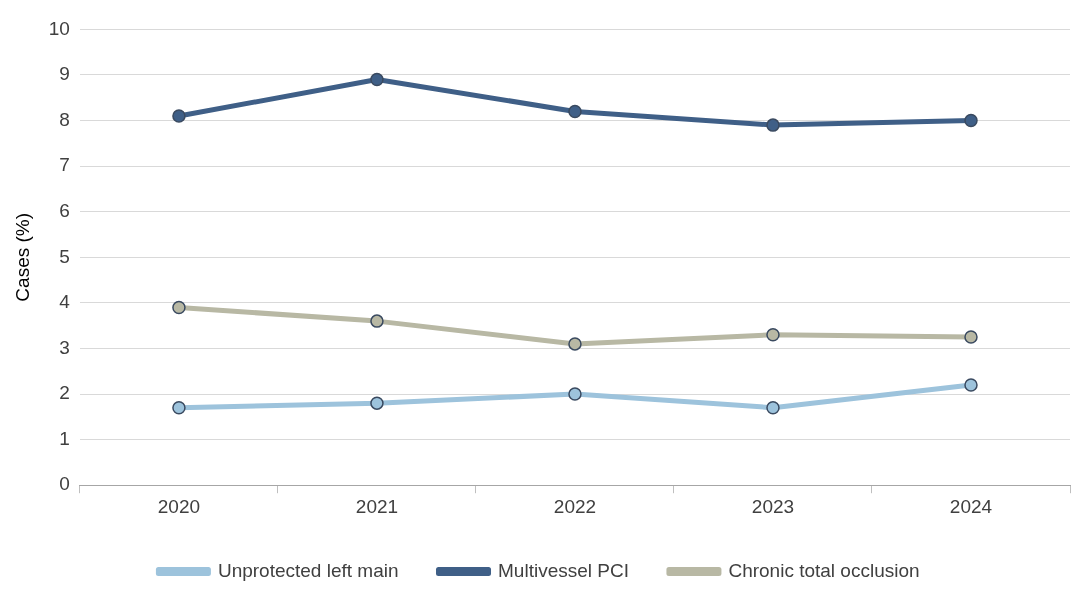 The width and height of the screenshot is (1088, 599). Describe the element at coordinates (563, 570) in the screenshot. I see `legend-label: Multivessel PCI` at that location.